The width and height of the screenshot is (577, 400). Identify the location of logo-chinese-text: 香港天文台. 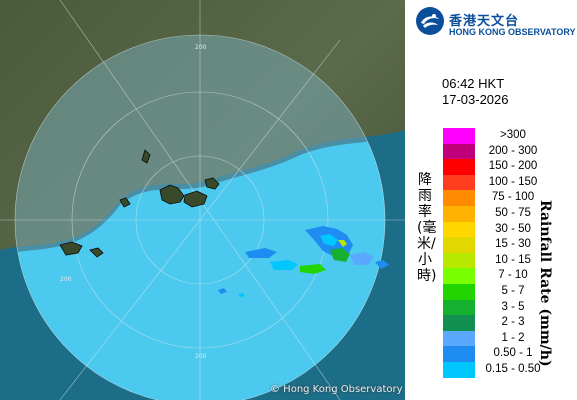
(484, 21).